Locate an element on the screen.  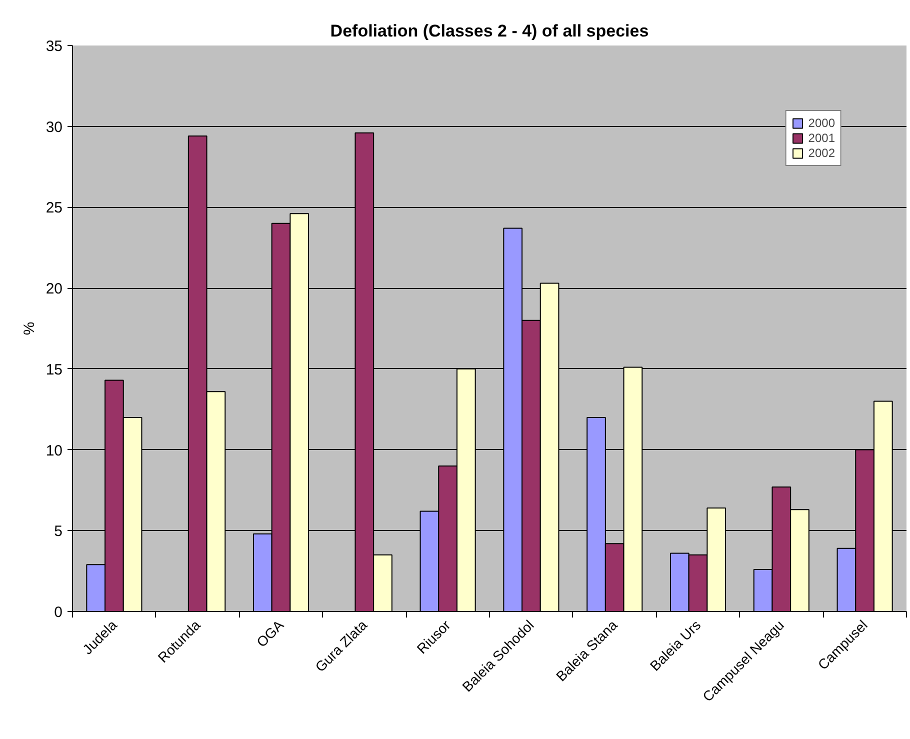
chart-title: Defoliation (Classes 2 - 4) of all species is located at coordinates (489, 31).